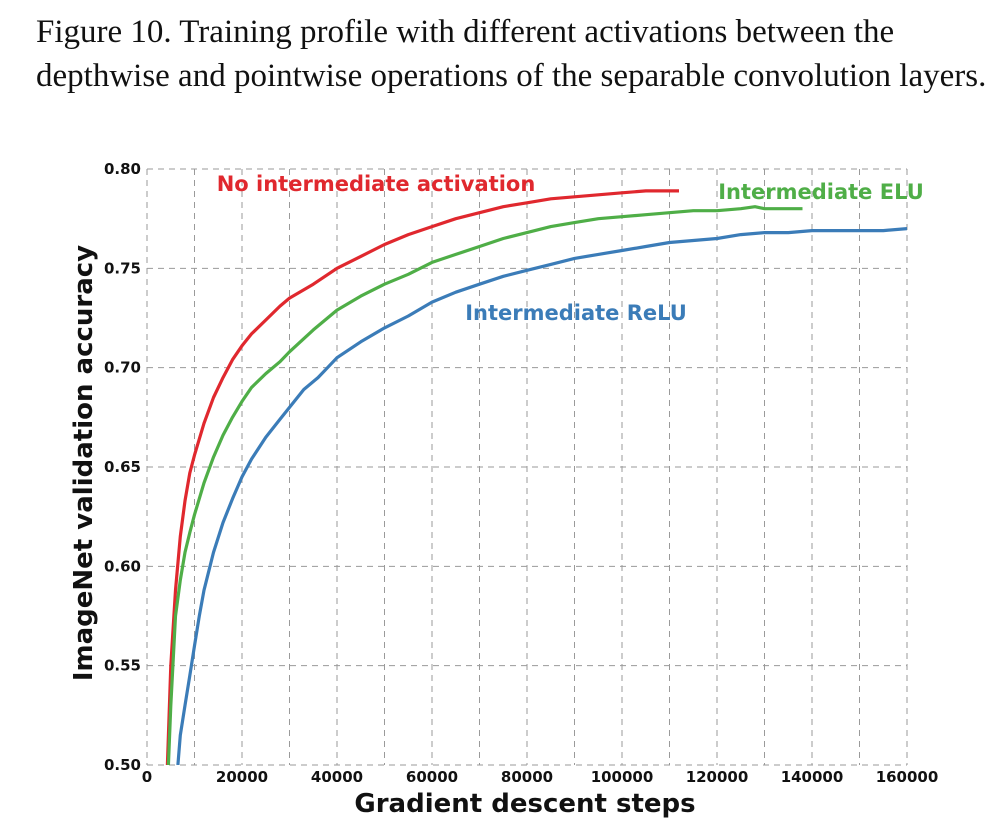 The image size is (1005, 835). I want to click on x-tick-label: 80000, so click(527, 777).